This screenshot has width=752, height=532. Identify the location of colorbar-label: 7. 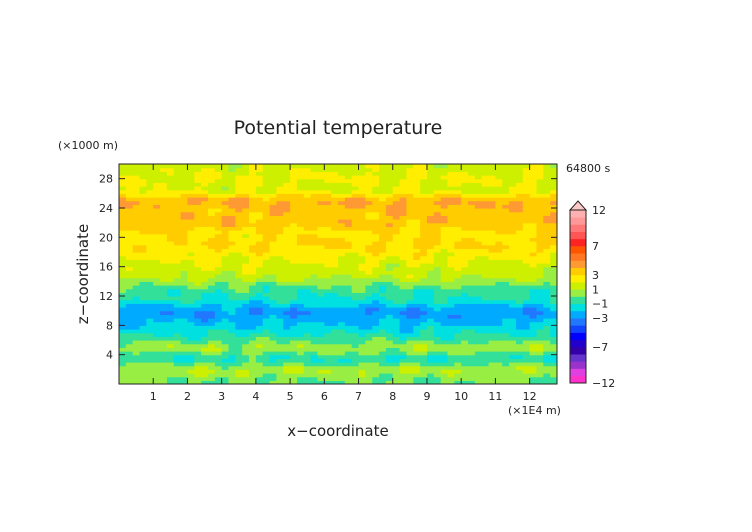
(595, 246).